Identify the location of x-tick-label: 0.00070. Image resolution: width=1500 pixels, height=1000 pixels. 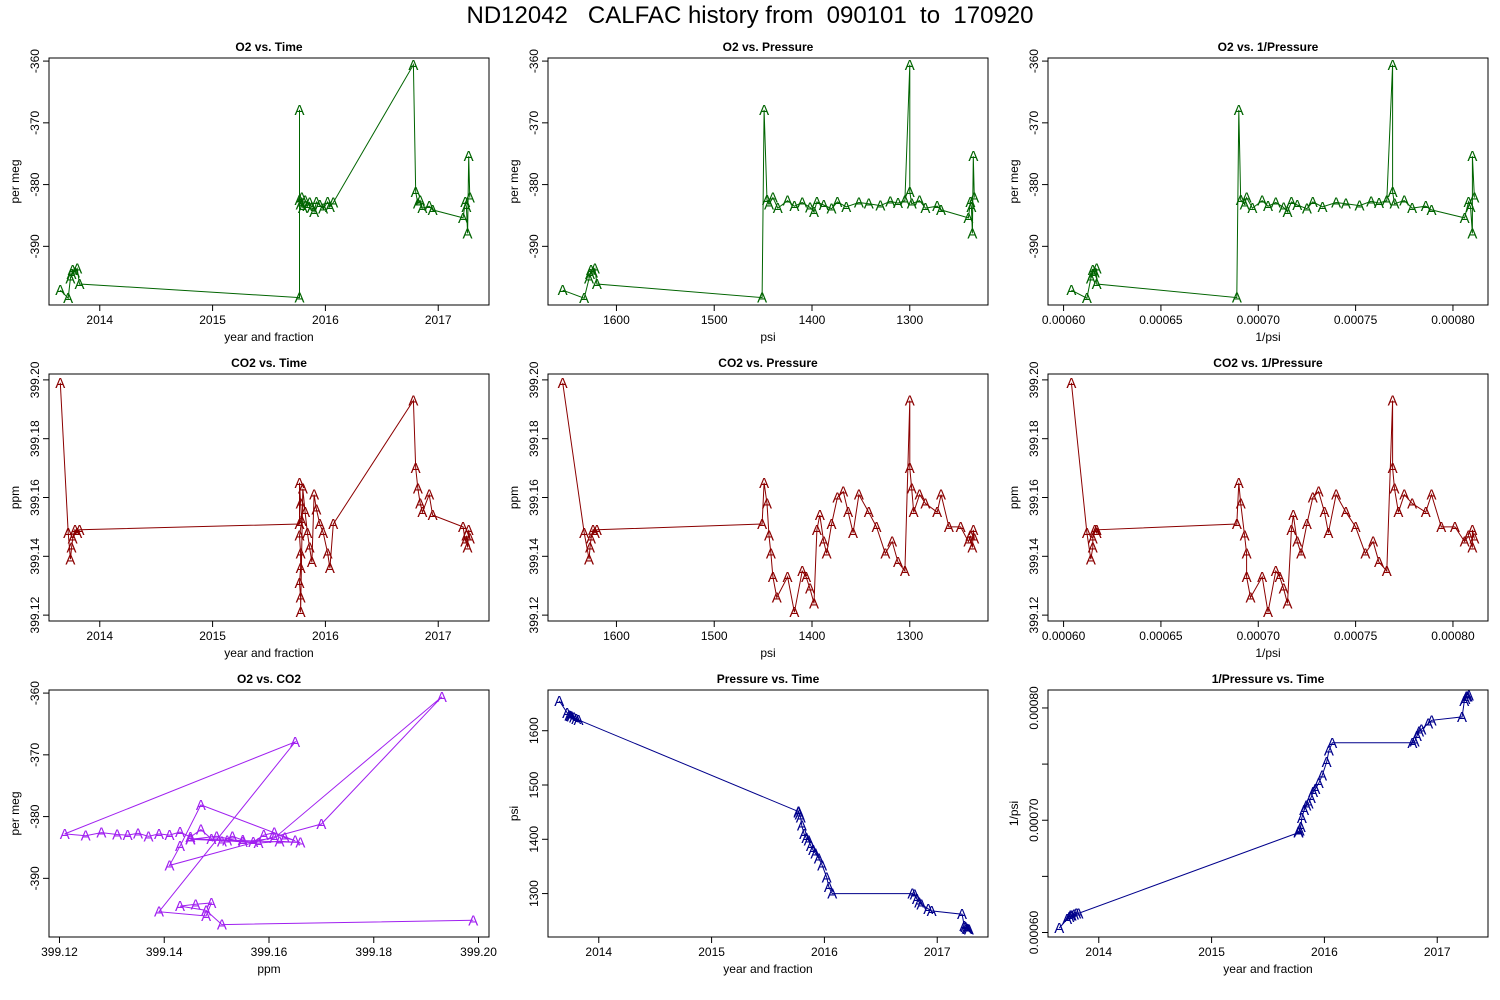
(1259, 320).